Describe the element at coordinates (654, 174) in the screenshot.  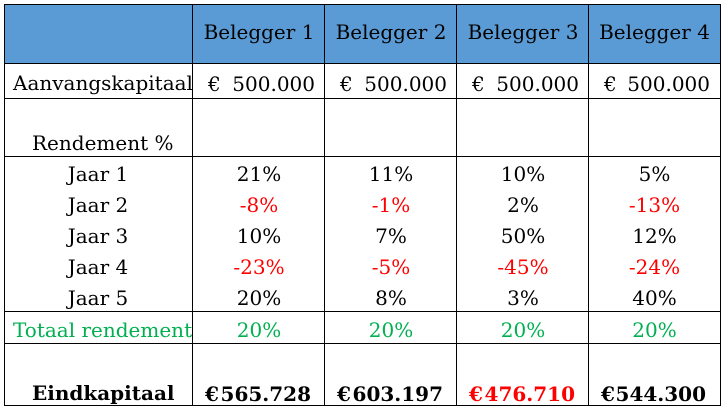
I see `return-value: 5%` at that location.